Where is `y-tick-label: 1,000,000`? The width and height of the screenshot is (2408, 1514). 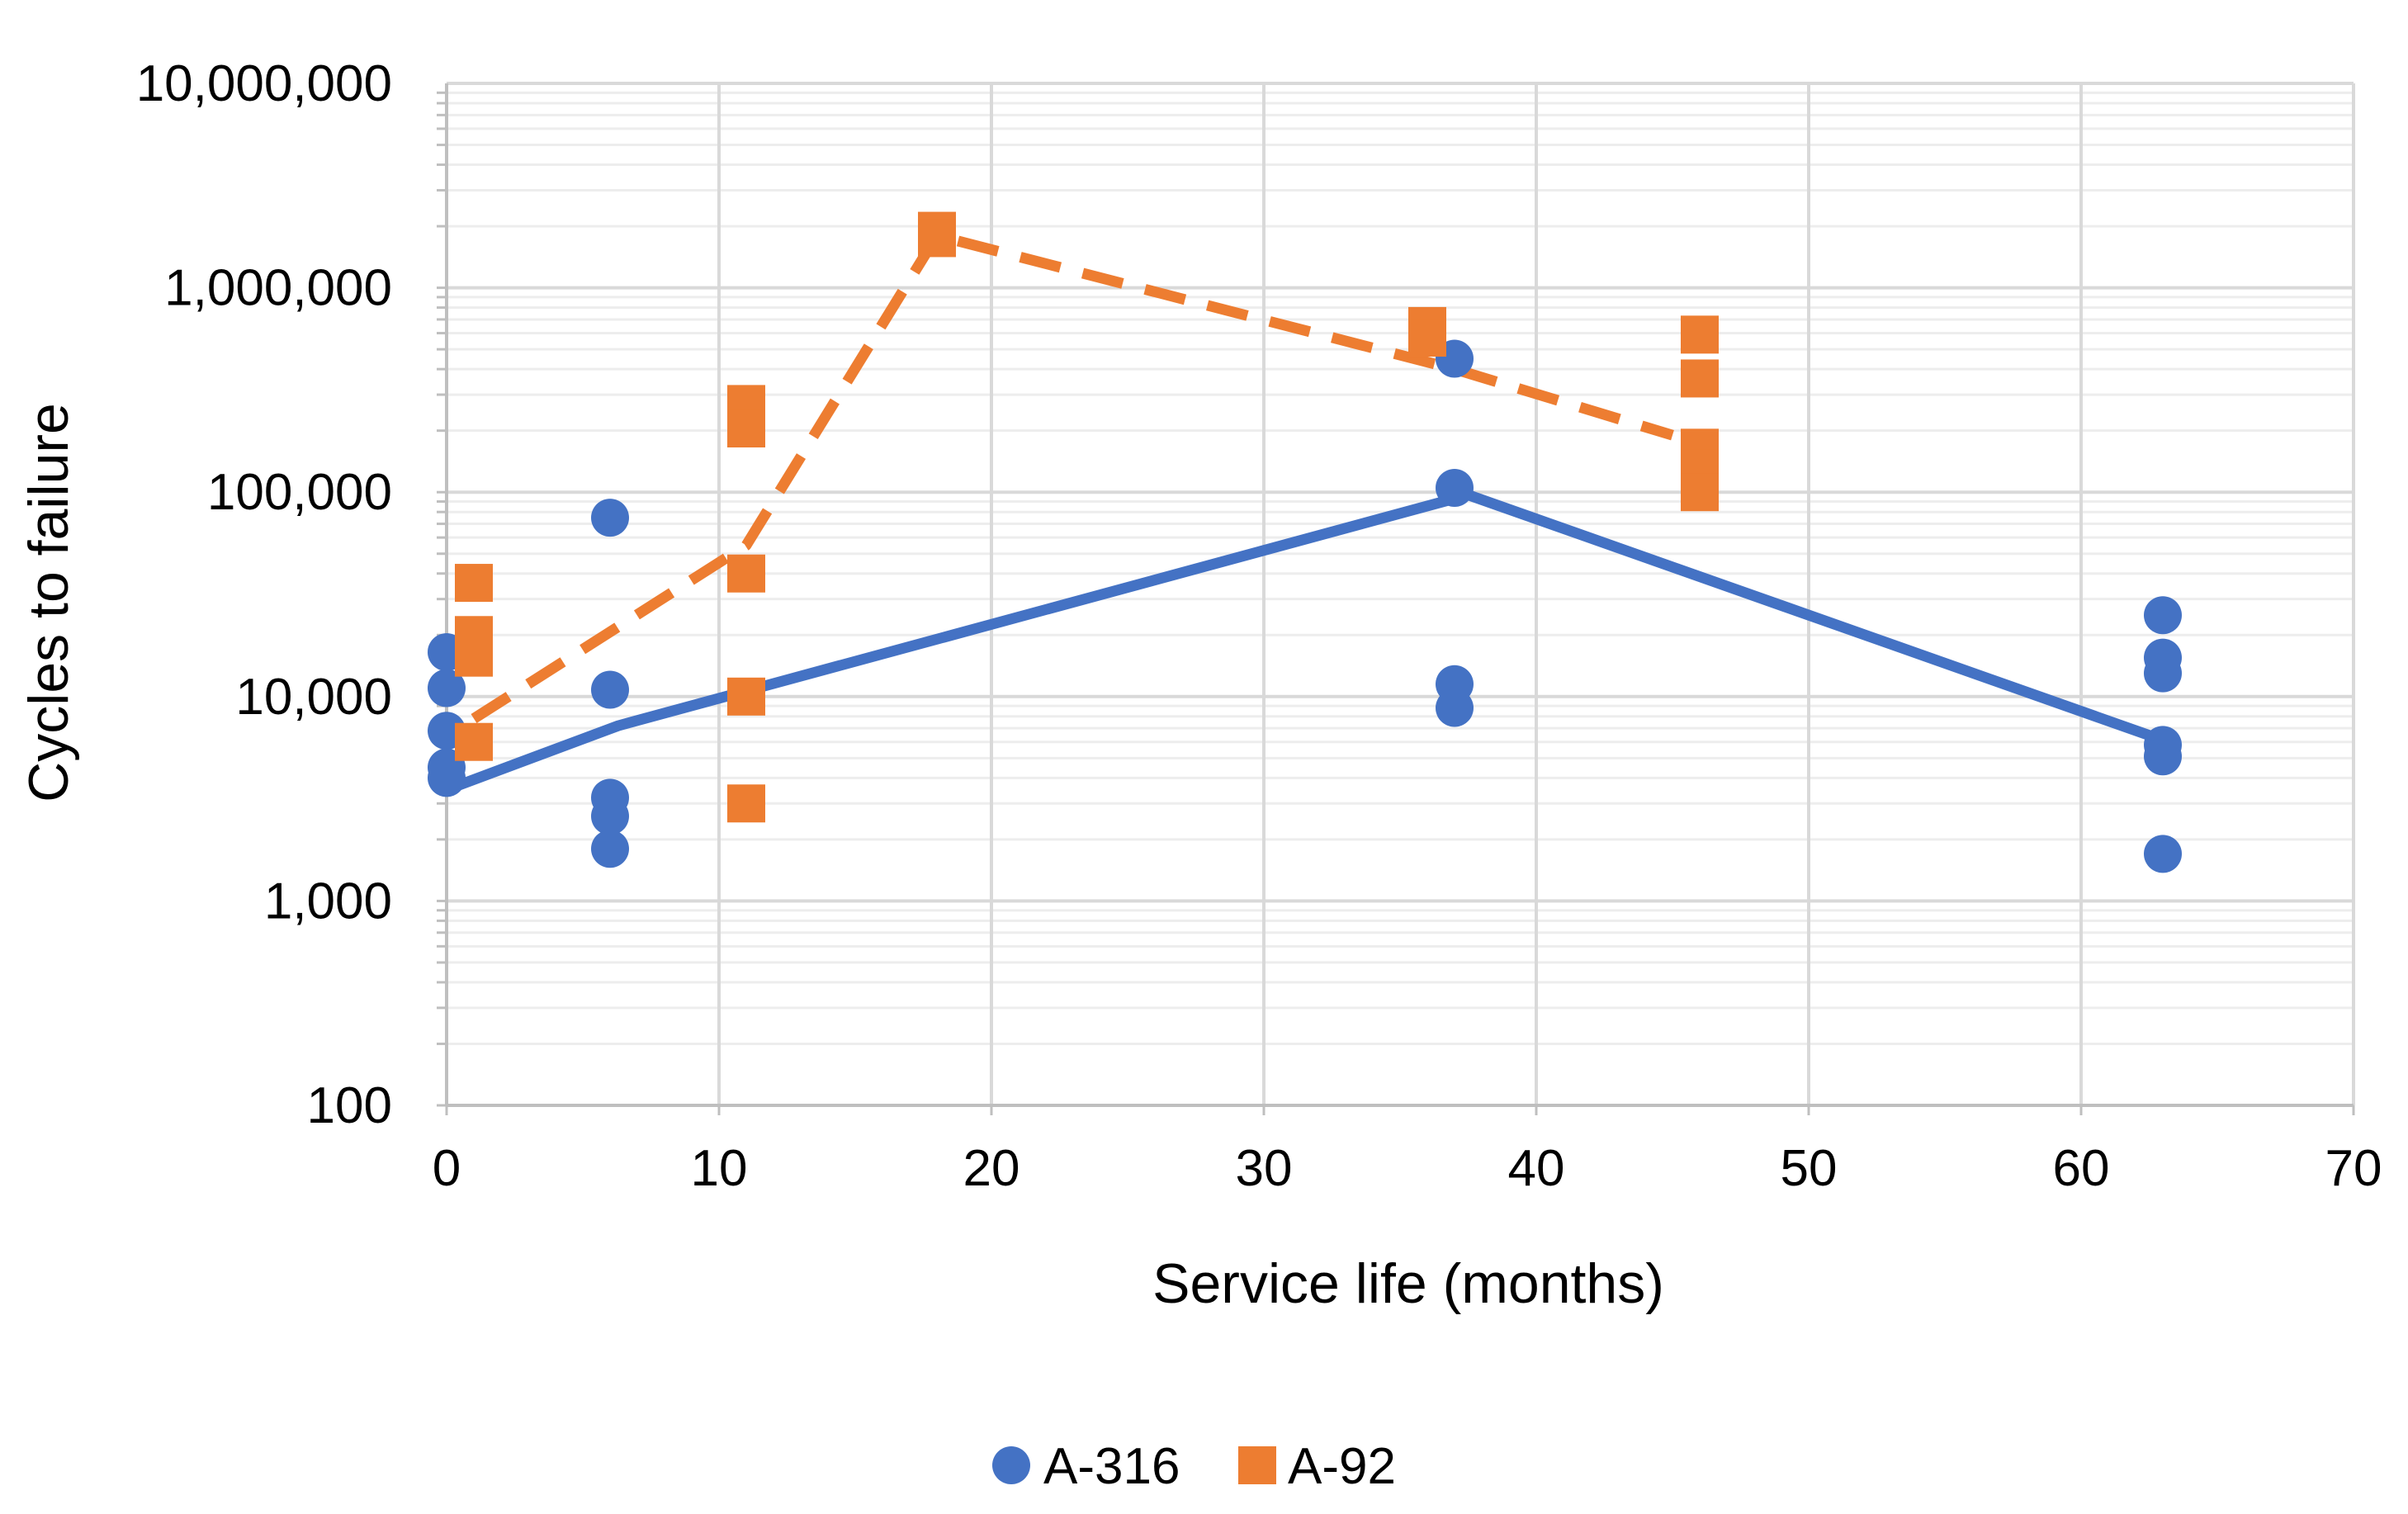 y-tick-label: 1,000,000 is located at coordinates (278, 288).